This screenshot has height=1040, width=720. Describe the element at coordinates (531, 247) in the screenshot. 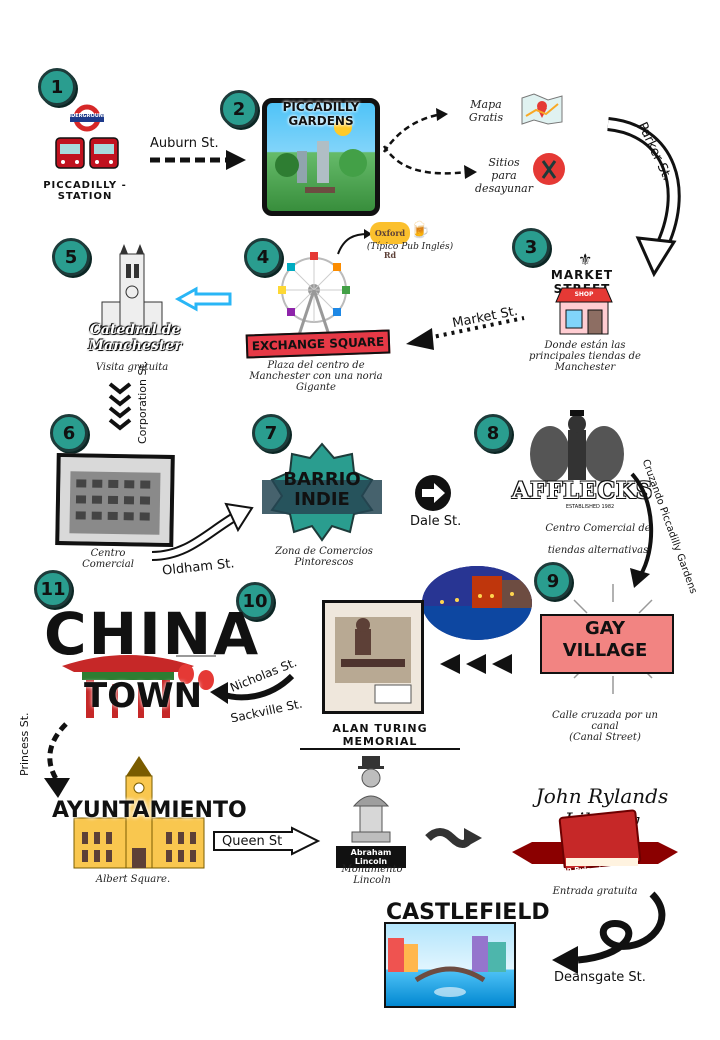

I see `stop-number-3: 3` at that location.